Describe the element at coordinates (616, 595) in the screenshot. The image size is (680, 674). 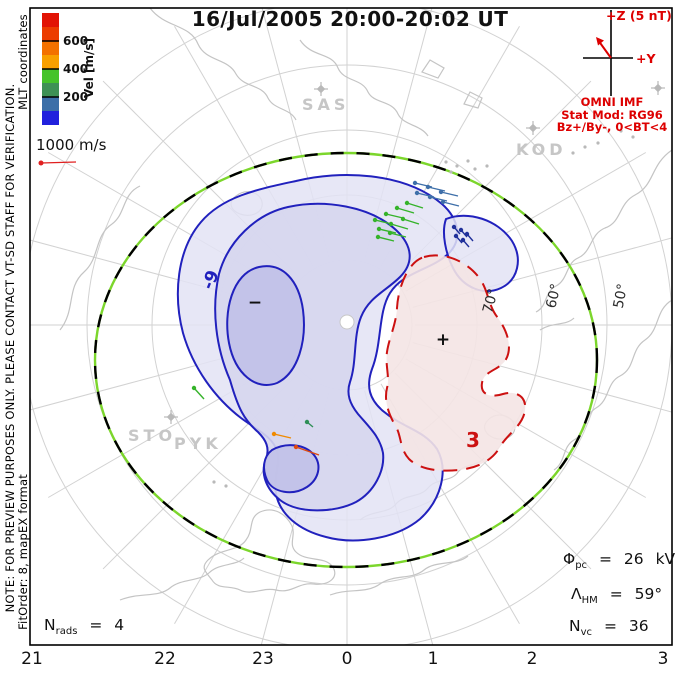
I see `hm-boundary-latitude: ΛHM = 59°` at that location.